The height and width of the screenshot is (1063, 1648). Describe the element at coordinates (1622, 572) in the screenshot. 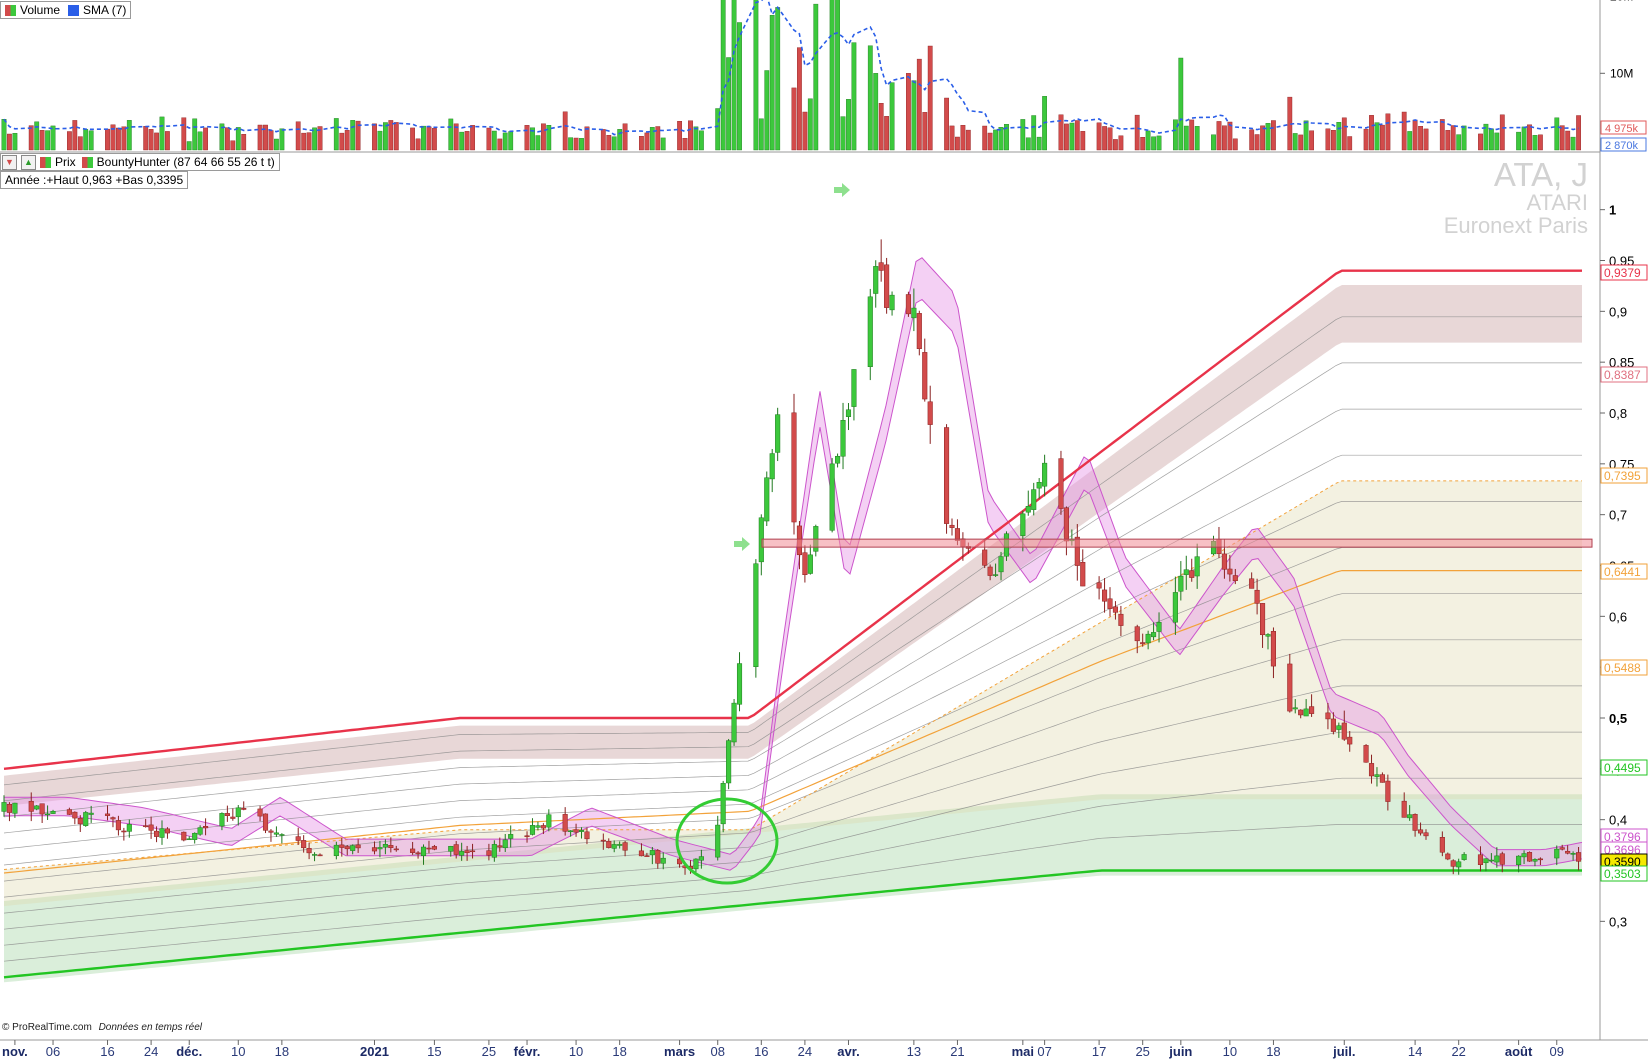

I see `price-value-label: 0,6441` at that location.